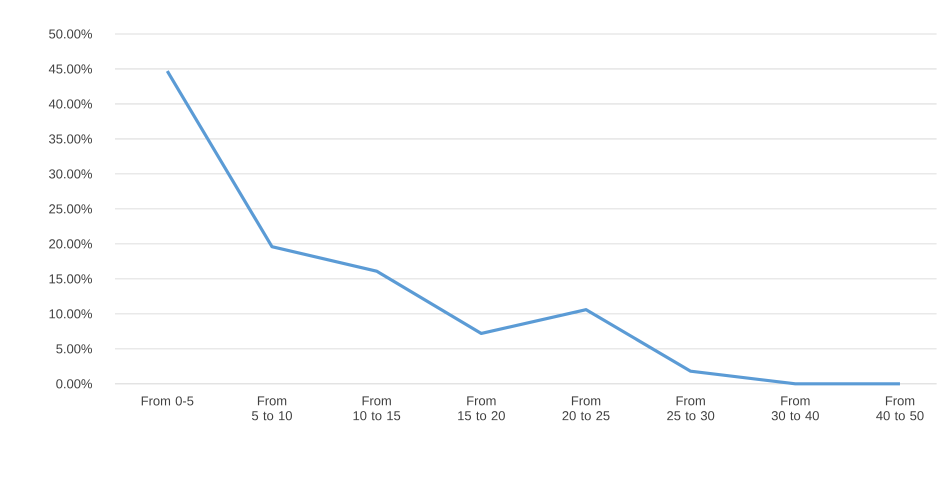 This screenshot has height=481, width=937. Describe the element at coordinates (71, 314) in the screenshot. I see `y-tick-label: 10.00%` at that location.